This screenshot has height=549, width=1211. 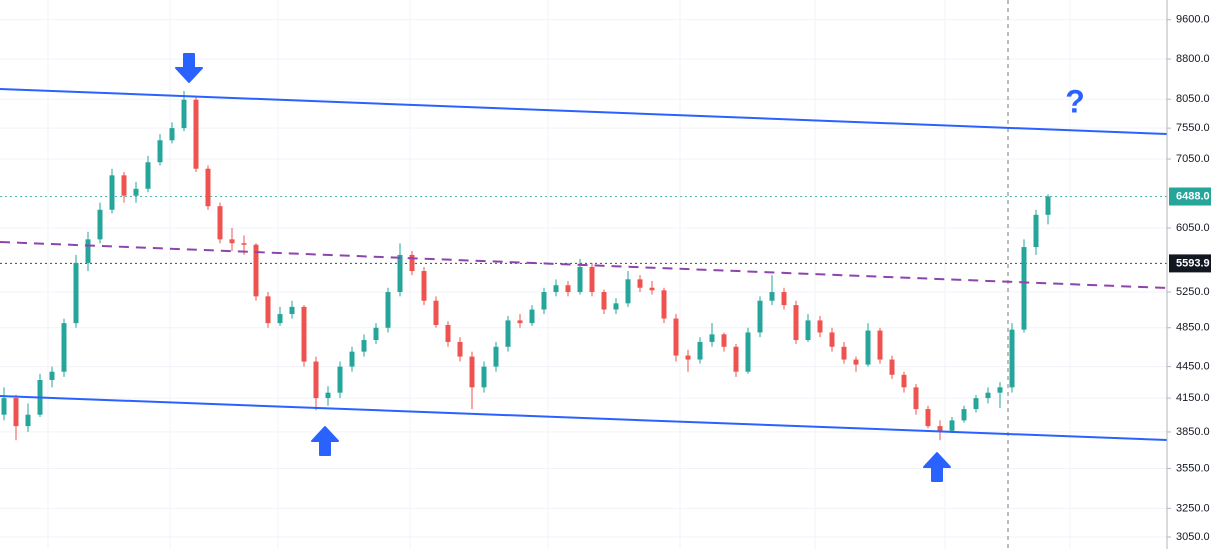 I want to click on y-tick-label: 3250.0, so click(x=1193, y=508).